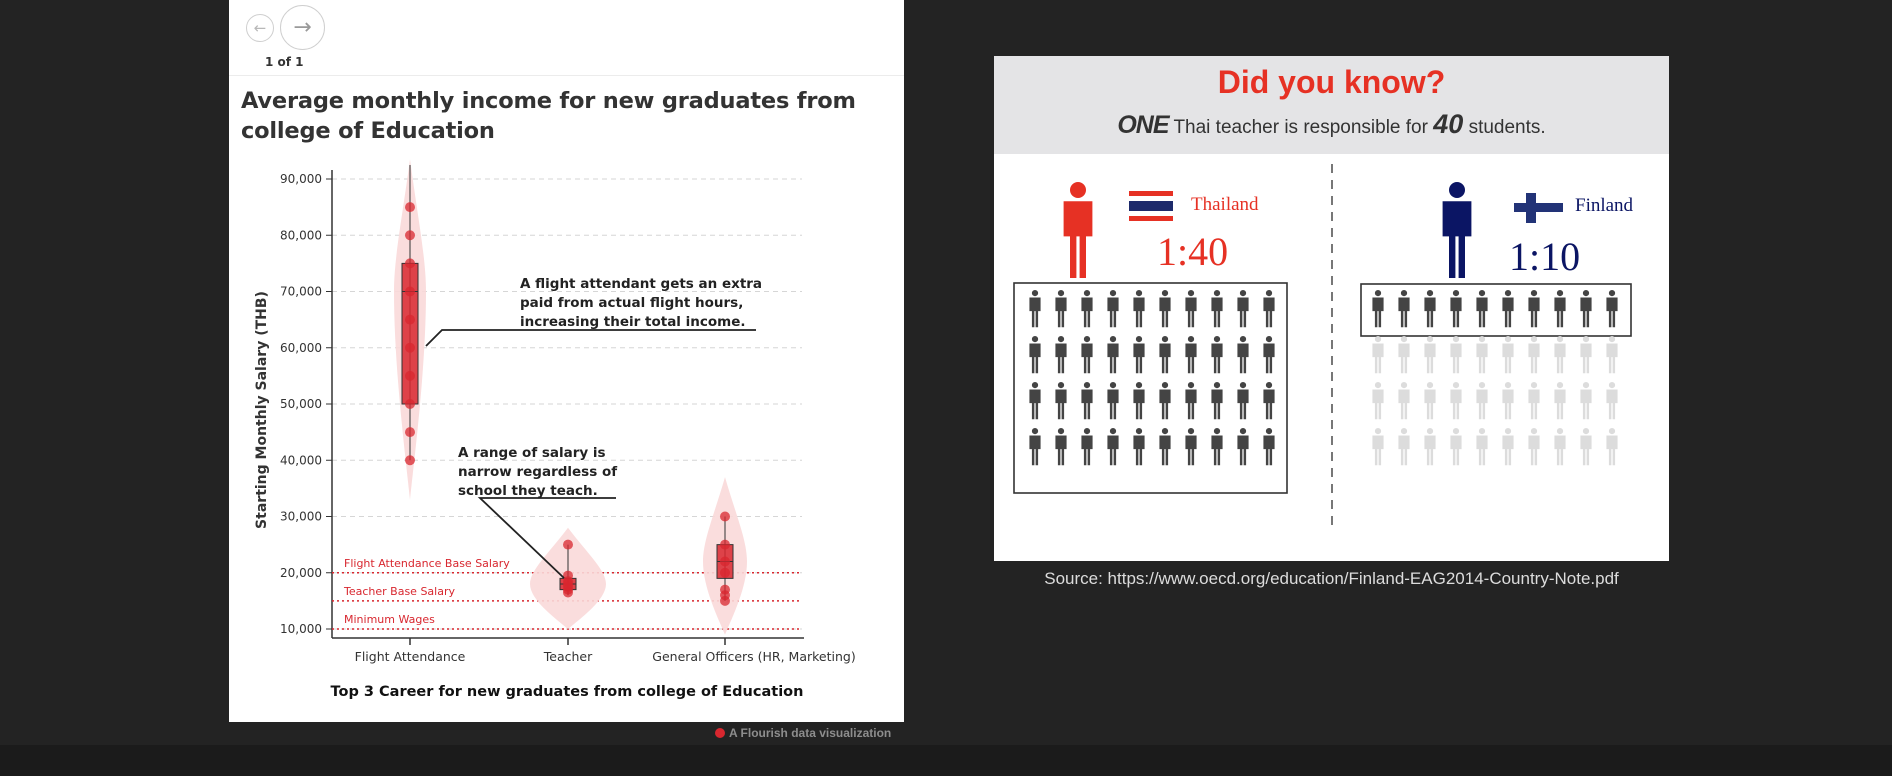 The width and height of the screenshot is (1892, 776). What do you see at coordinates (260, 28) in the screenshot?
I see `previous-slide-button: ←` at bounding box center [260, 28].